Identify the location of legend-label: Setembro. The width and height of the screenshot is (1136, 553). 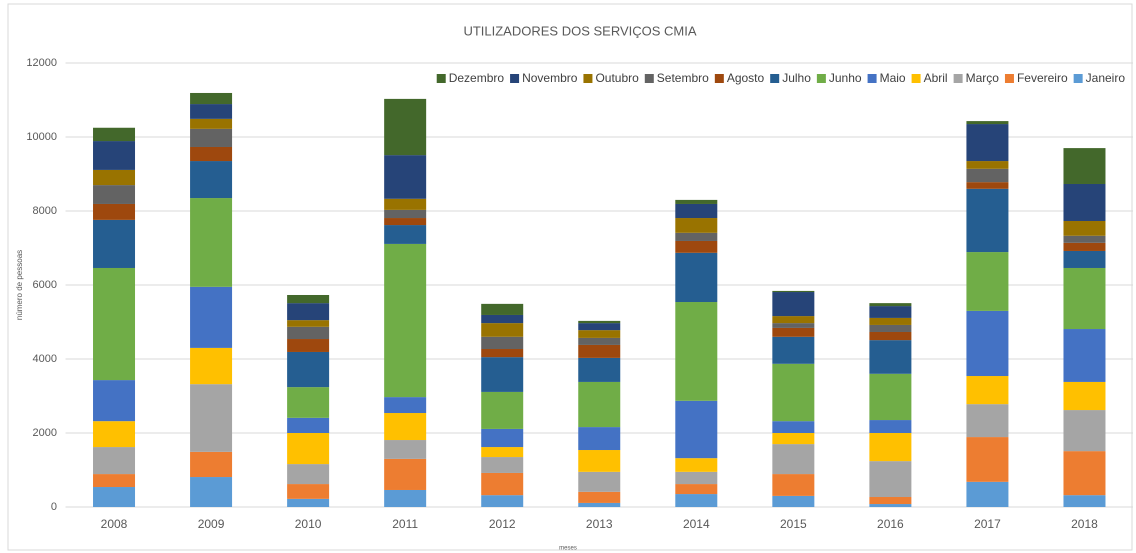
(683, 78).